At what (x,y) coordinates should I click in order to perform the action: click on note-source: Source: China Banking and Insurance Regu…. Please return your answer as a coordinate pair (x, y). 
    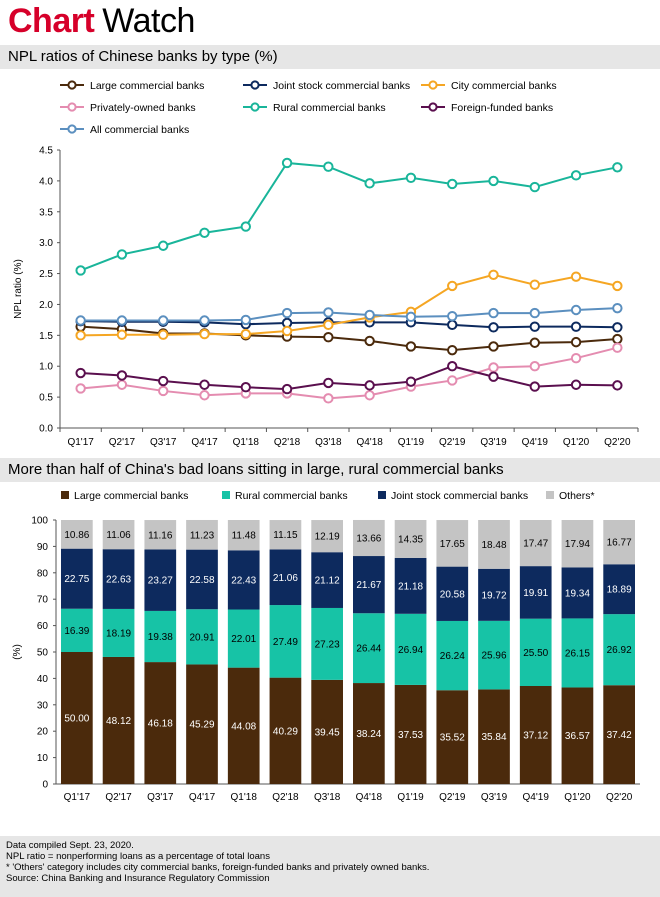
    Looking at the image, I should click on (138, 878).